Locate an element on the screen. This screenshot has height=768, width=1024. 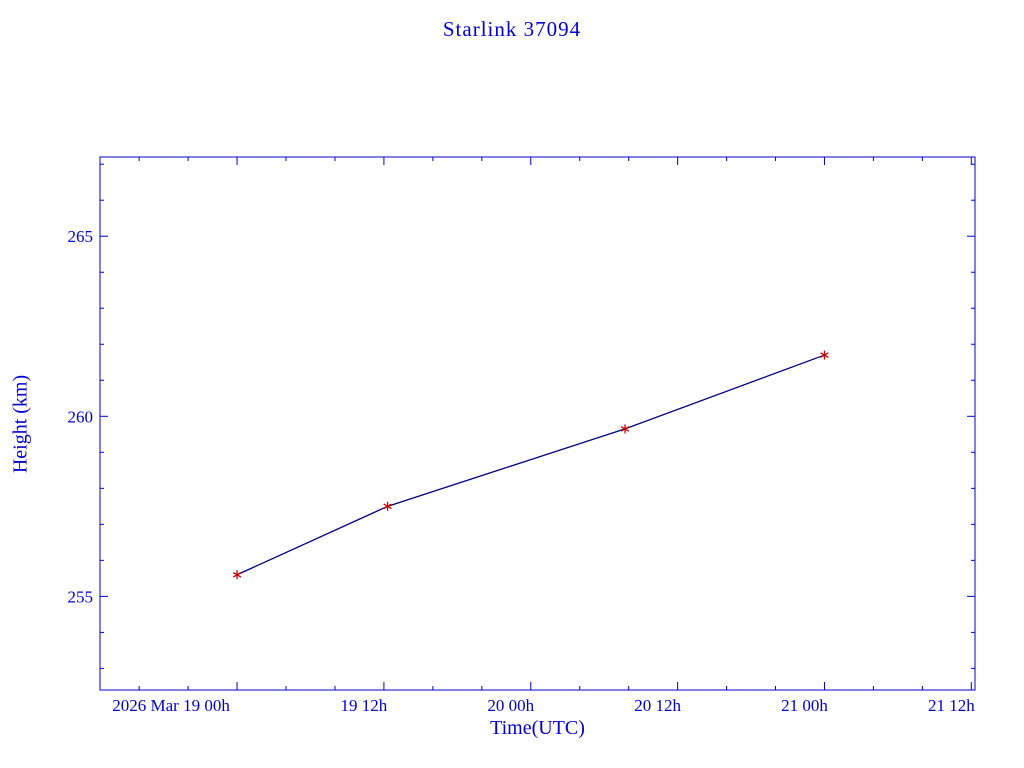
x-tick-label: 21 00h is located at coordinates (804, 705).